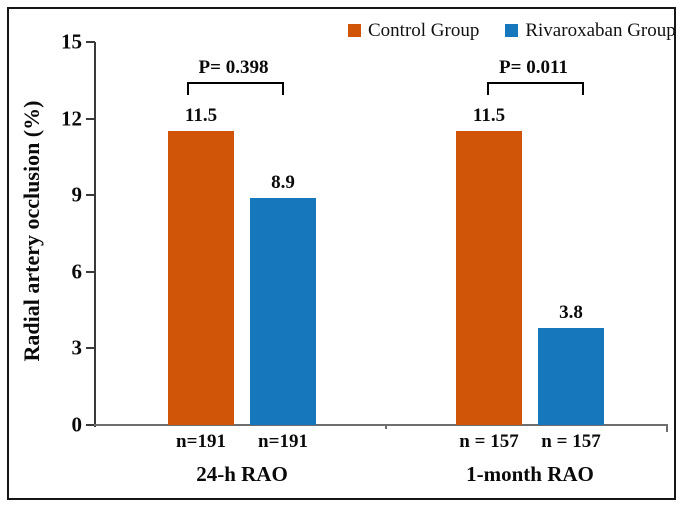  I want to click on y-tick-label: 15, so click(71, 41).